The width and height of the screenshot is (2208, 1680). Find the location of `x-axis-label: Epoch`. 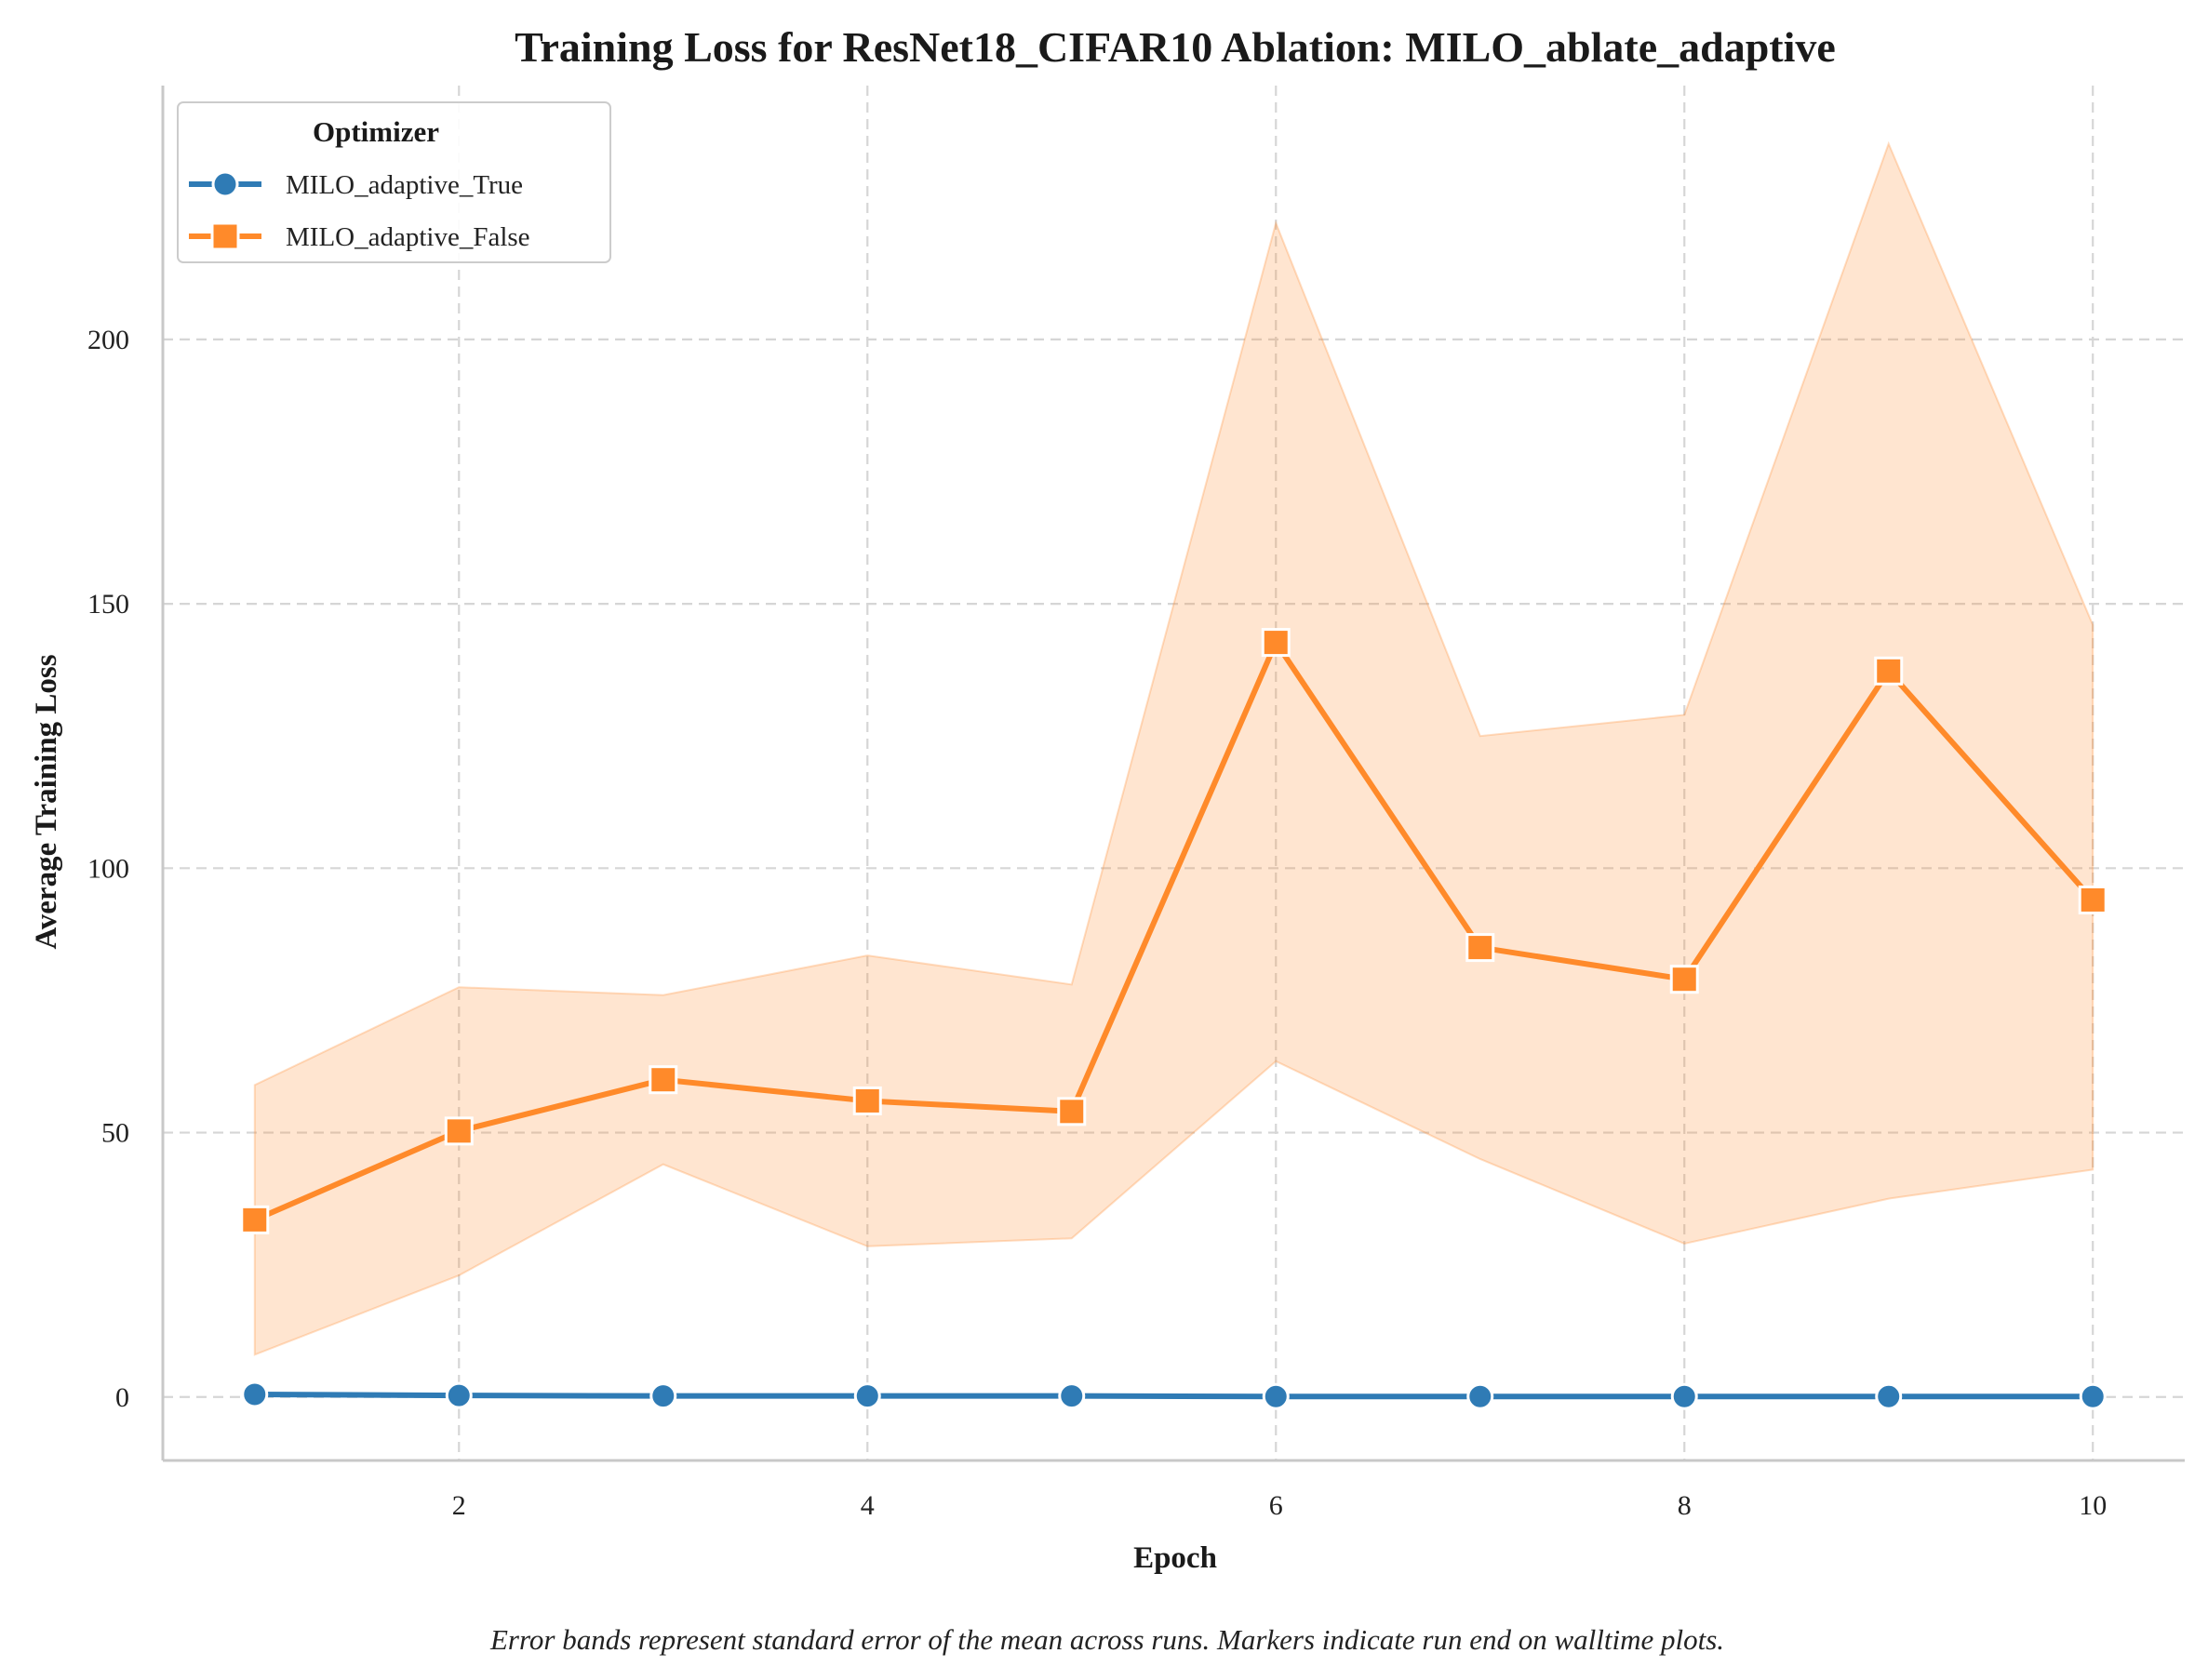

x-axis-label: Epoch is located at coordinates (1175, 1558).